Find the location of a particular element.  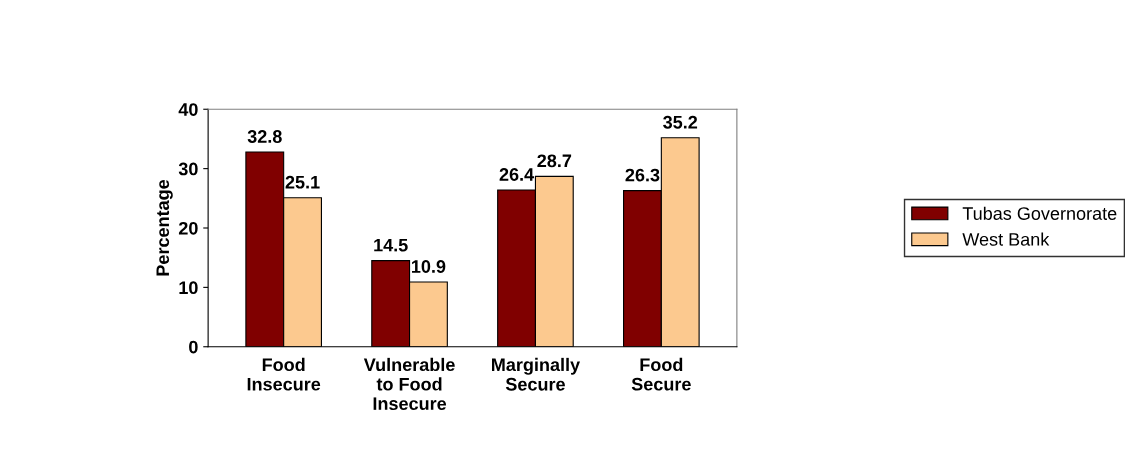

data-label: 28.7 is located at coordinates (554, 161).